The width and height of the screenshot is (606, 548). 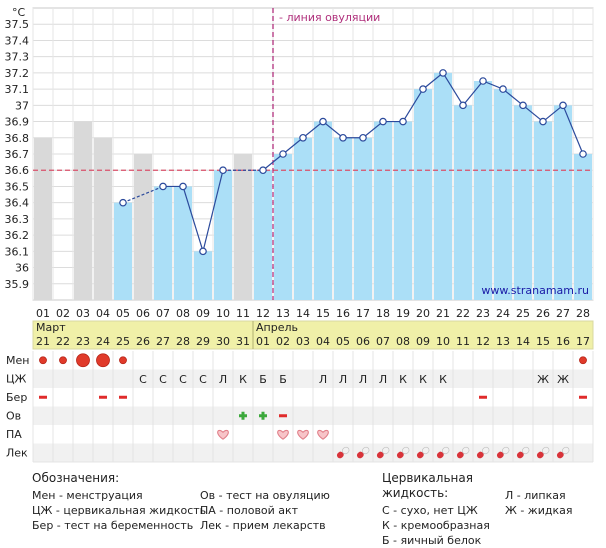 What do you see at coordinates (17, 186) in the screenshot?
I see `y-tick-label: 36.5` at bounding box center [17, 186].